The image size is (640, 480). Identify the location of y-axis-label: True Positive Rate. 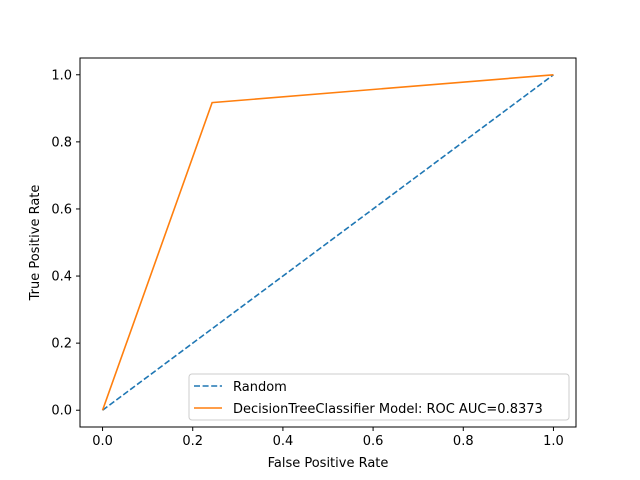
(35, 243).